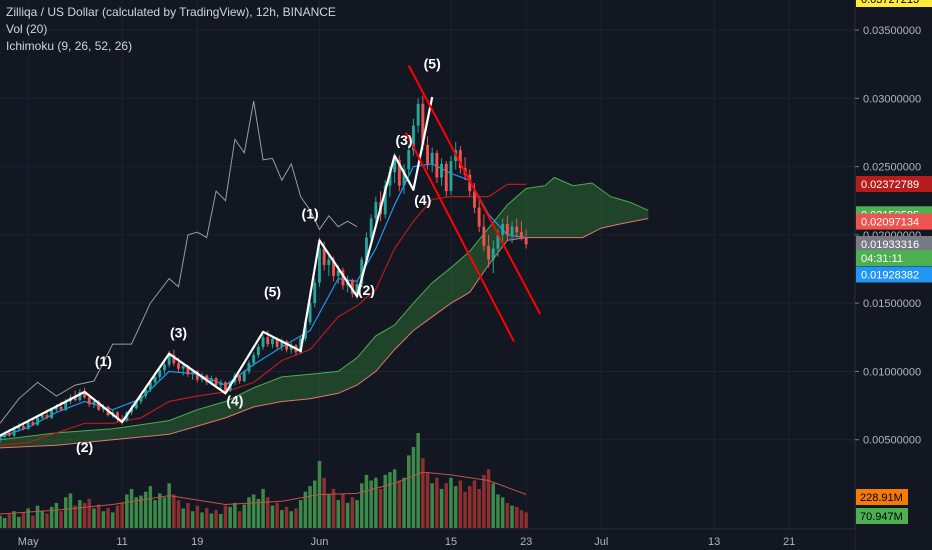  I want to click on x-tick-label-5: 23, so click(526, 542).